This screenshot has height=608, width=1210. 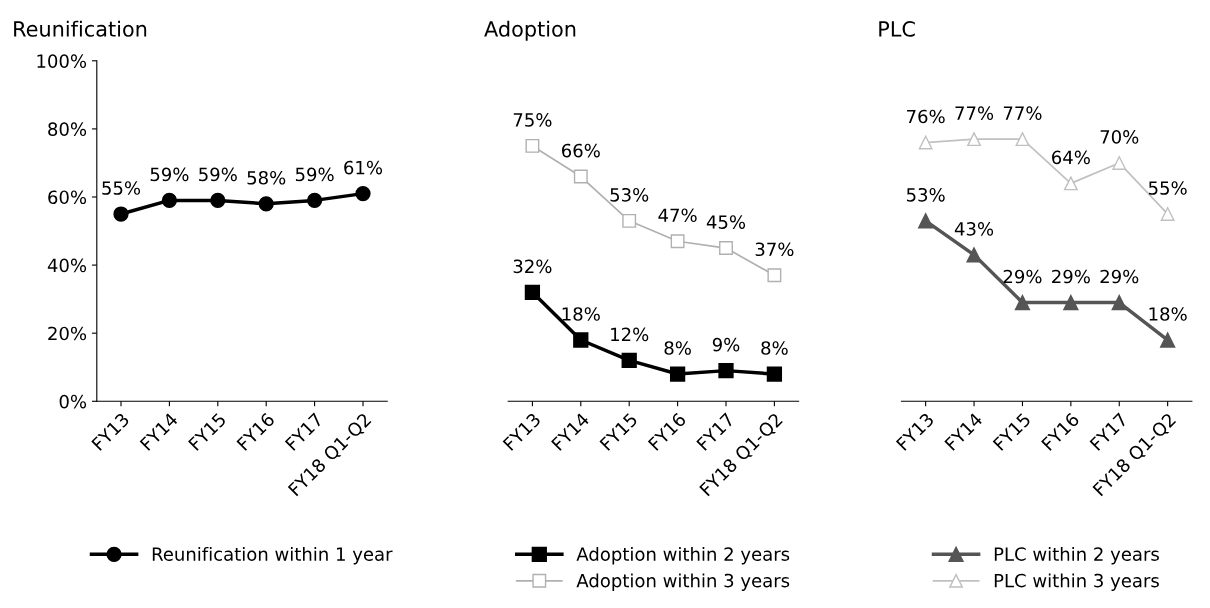 What do you see at coordinates (926, 116) in the screenshot?
I see `data-label: 76%` at bounding box center [926, 116].